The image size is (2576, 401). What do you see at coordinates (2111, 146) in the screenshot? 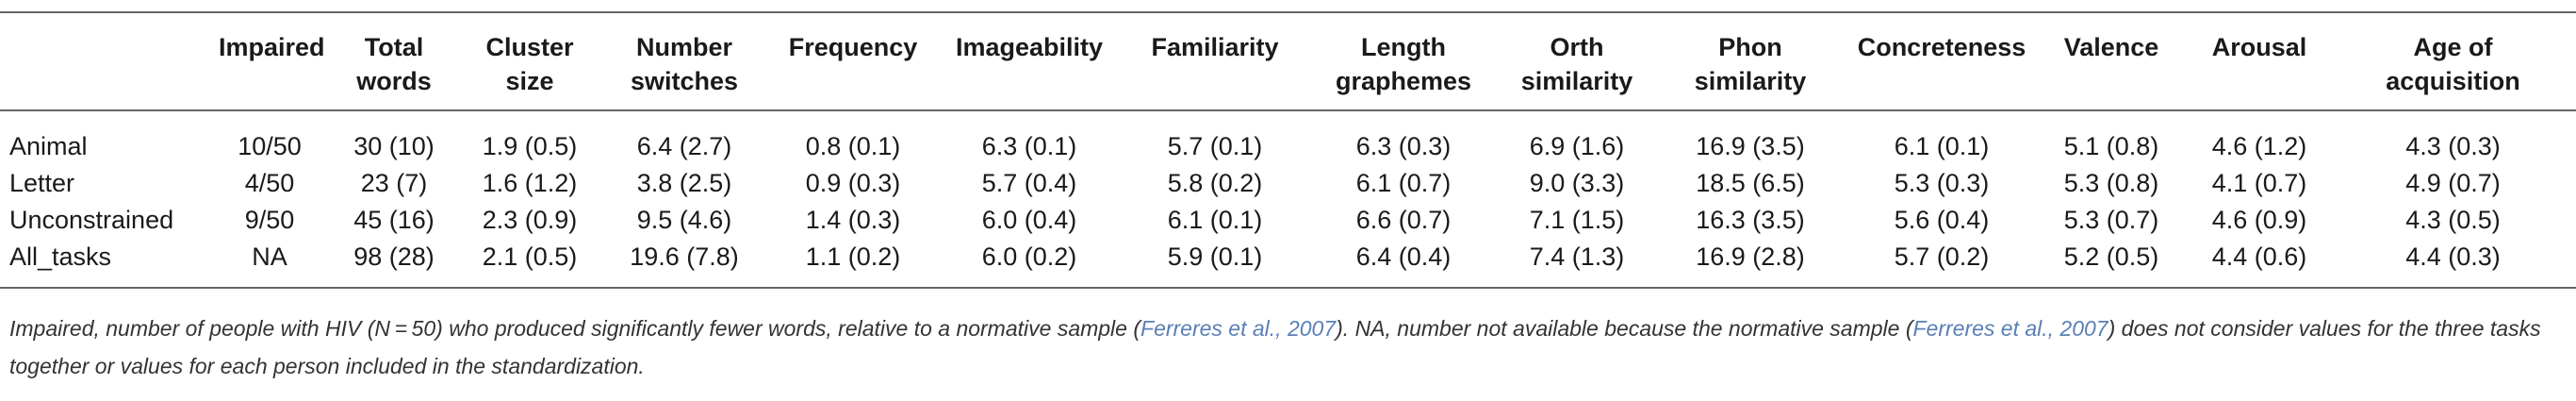
I see `table-cell: 5.1 (0.8)` at bounding box center [2111, 146].